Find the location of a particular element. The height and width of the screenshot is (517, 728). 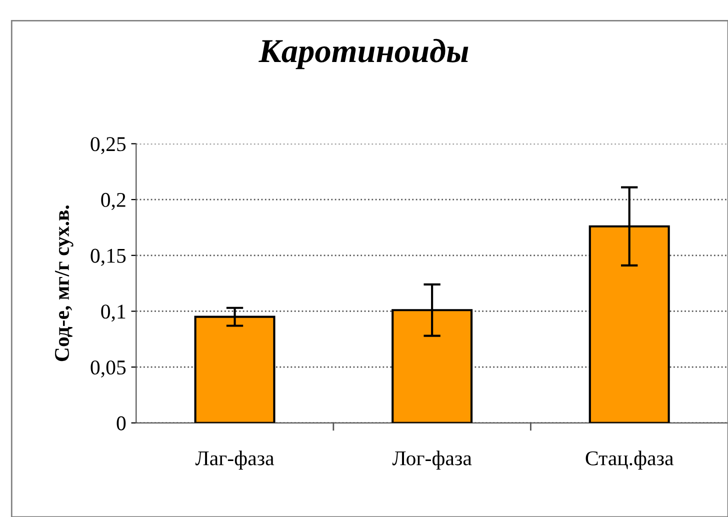

y-tick-label: 0,1 is located at coordinates (113, 313).